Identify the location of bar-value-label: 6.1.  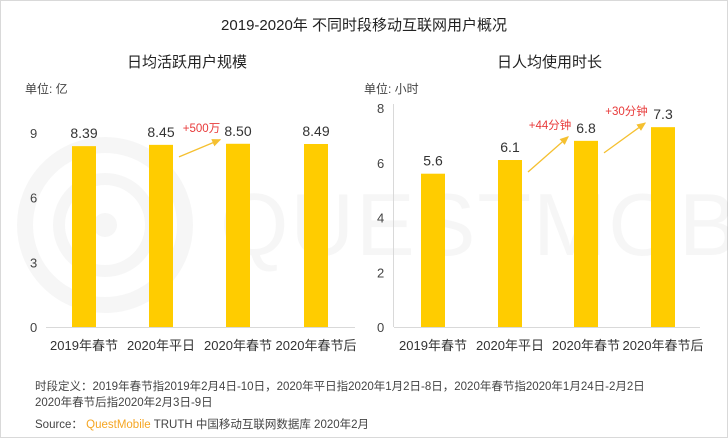
(510, 147).